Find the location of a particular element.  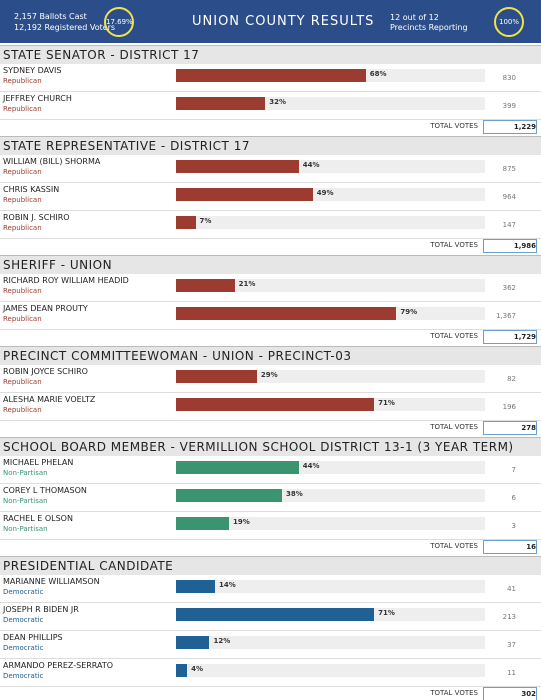

votes: 37 is located at coordinates (511, 645).